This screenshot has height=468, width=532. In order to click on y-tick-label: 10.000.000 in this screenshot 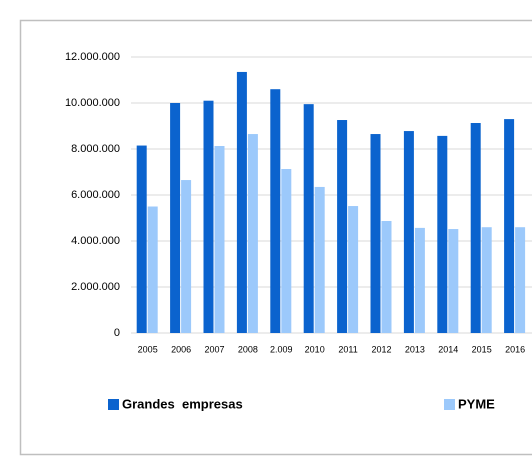, I will do `click(92, 103)`.